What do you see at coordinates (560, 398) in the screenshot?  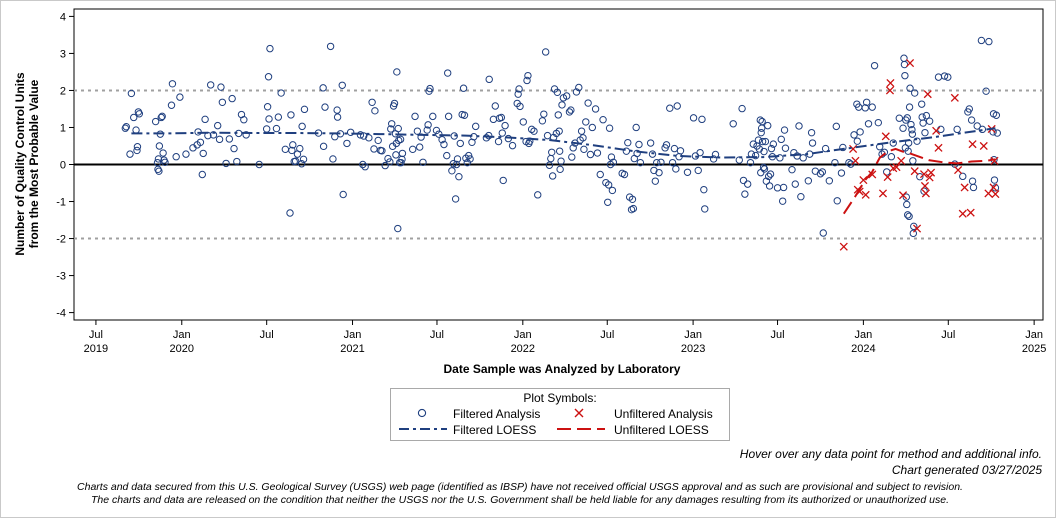 I see `legend-title: Plot Symbols:` at bounding box center [560, 398].